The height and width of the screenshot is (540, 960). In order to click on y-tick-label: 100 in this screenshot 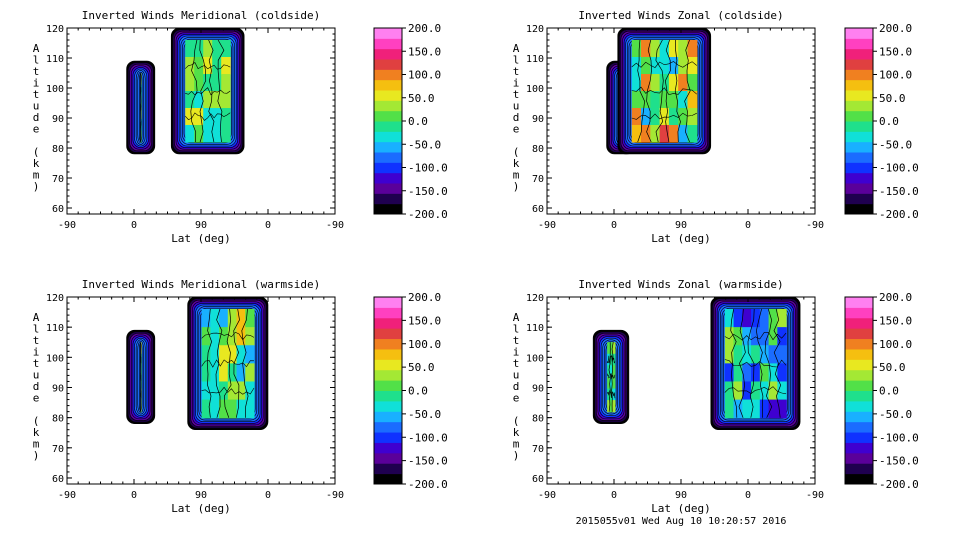, I will do `click(55, 89)`.